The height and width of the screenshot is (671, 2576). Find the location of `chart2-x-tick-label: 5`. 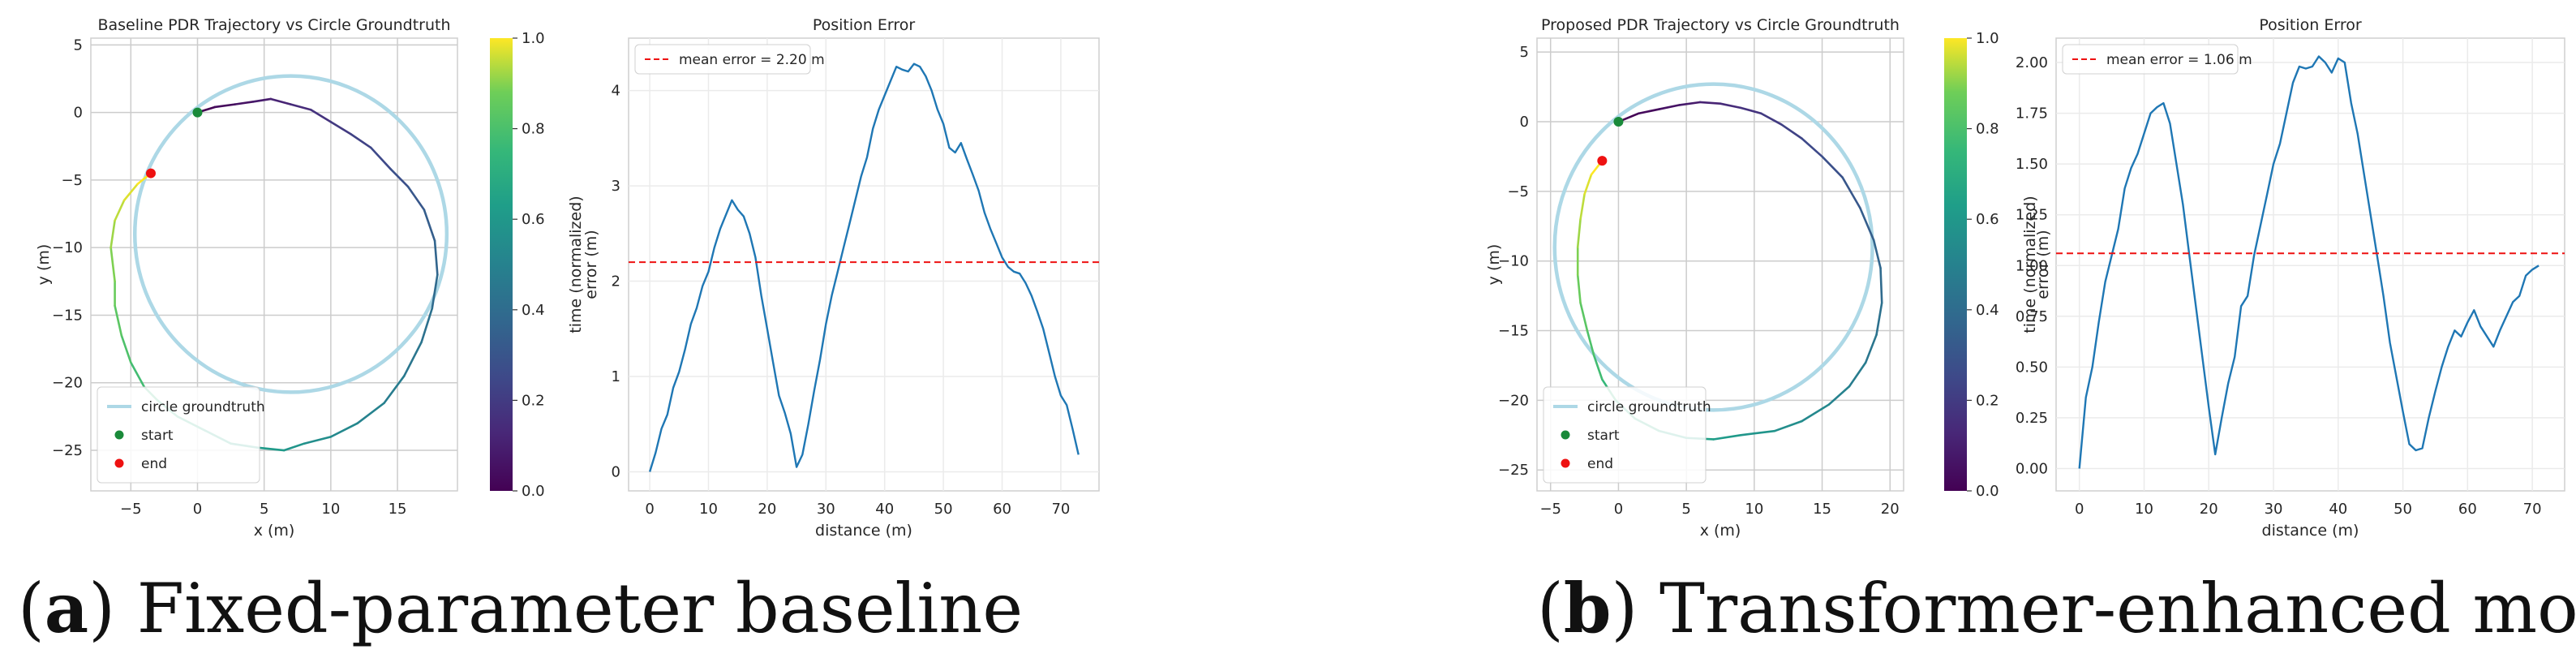

chart2-x-tick-label: 5 is located at coordinates (1685, 509).